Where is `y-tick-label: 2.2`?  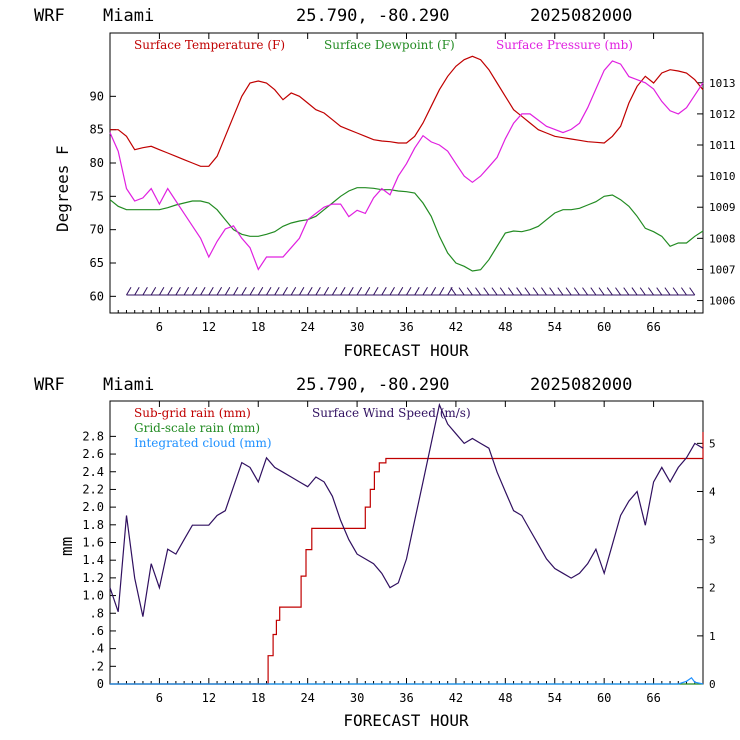
y-tick-label: 2.2 is located at coordinates (93, 489).